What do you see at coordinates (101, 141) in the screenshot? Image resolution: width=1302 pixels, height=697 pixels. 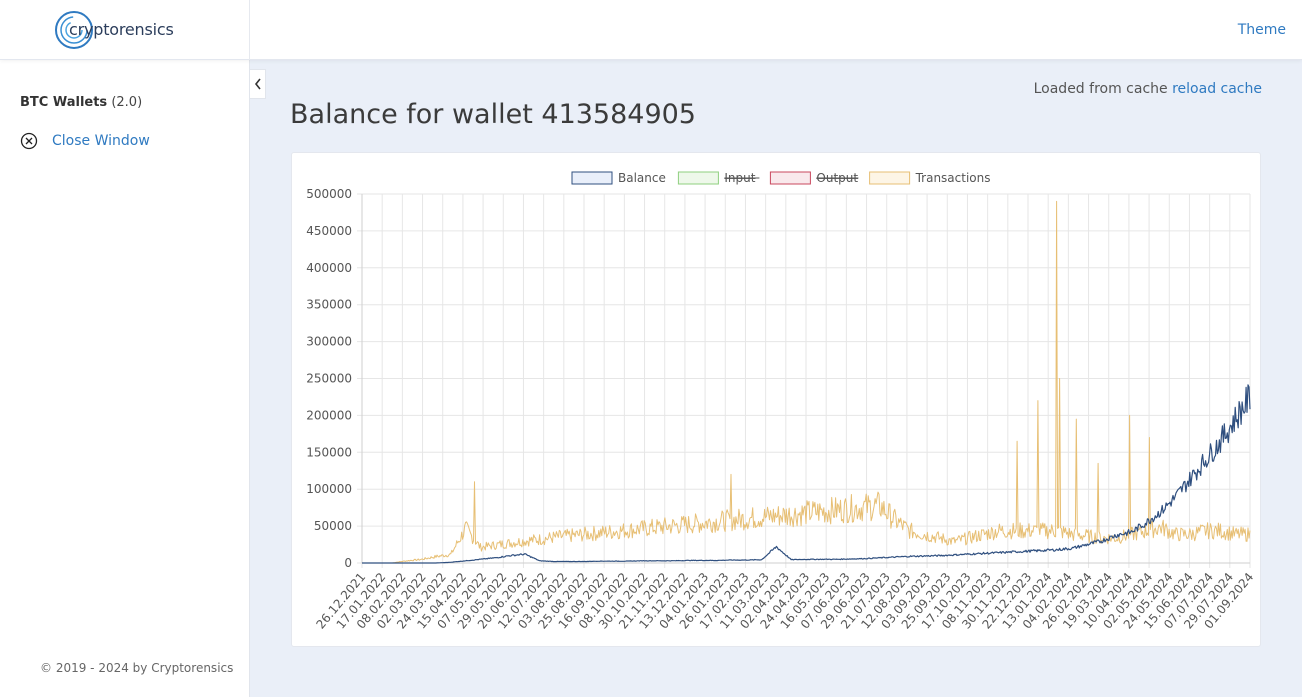 I see `close-window-label: Close Window` at bounding box center [101, 141].